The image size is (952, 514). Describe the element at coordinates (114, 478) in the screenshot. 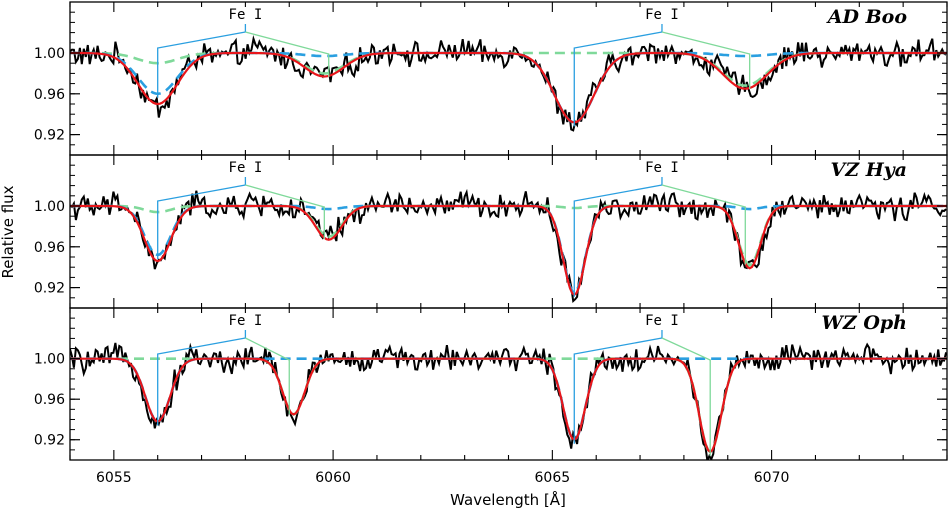

I see `x-tick-label: 6055` at that location.